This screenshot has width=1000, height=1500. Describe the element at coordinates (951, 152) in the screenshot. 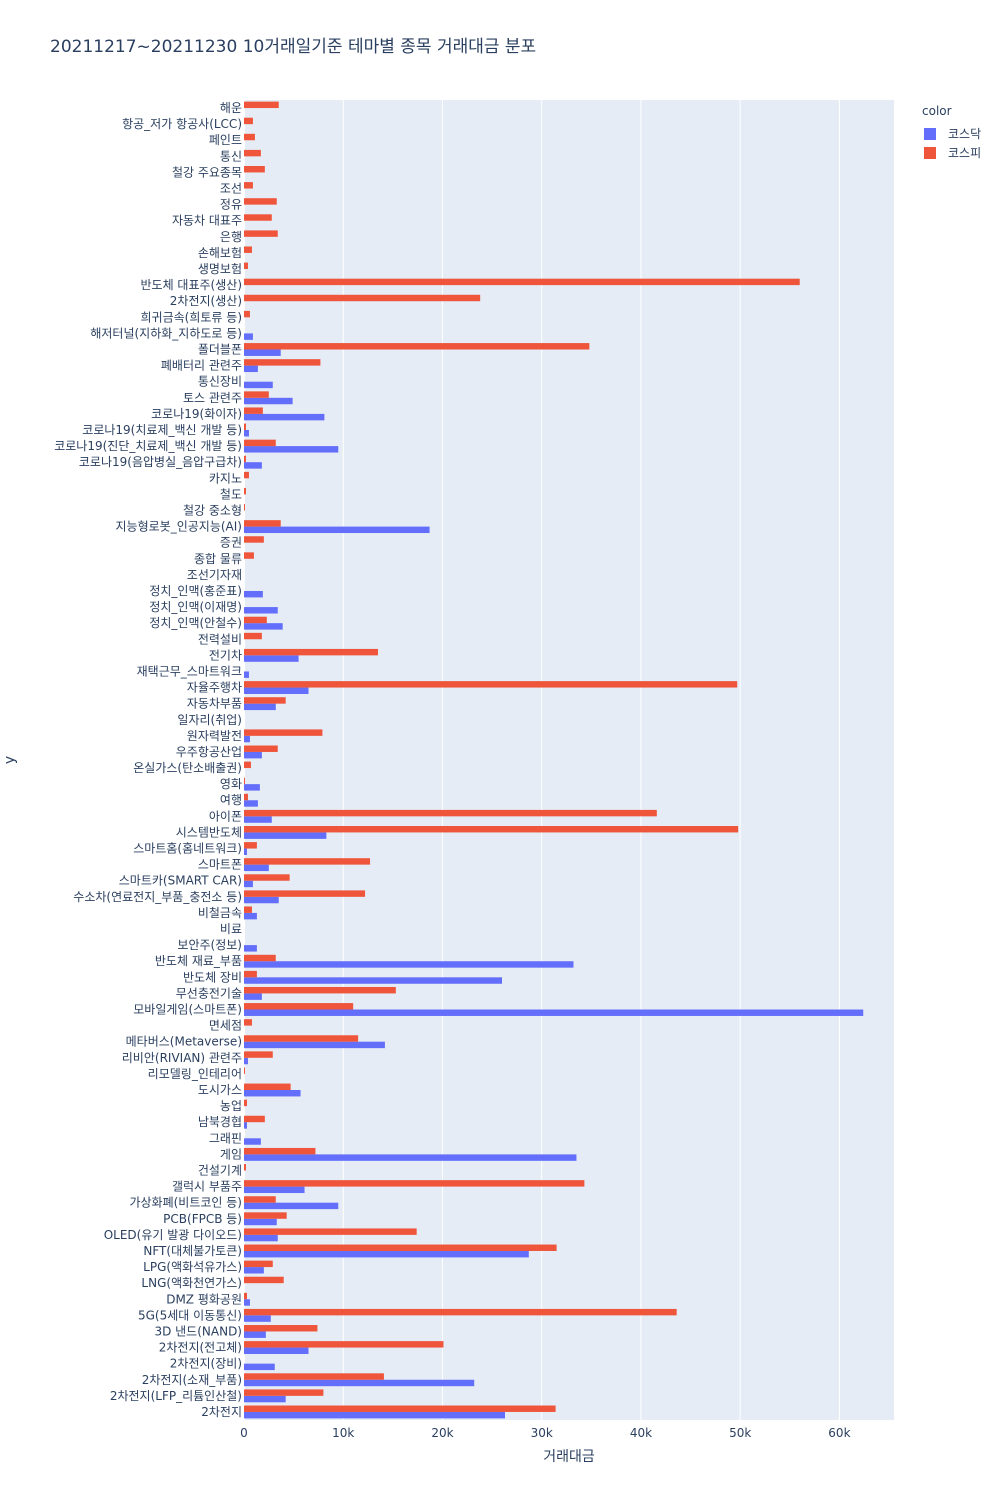

I see `legend-item-kospi: 코스피` at that location.